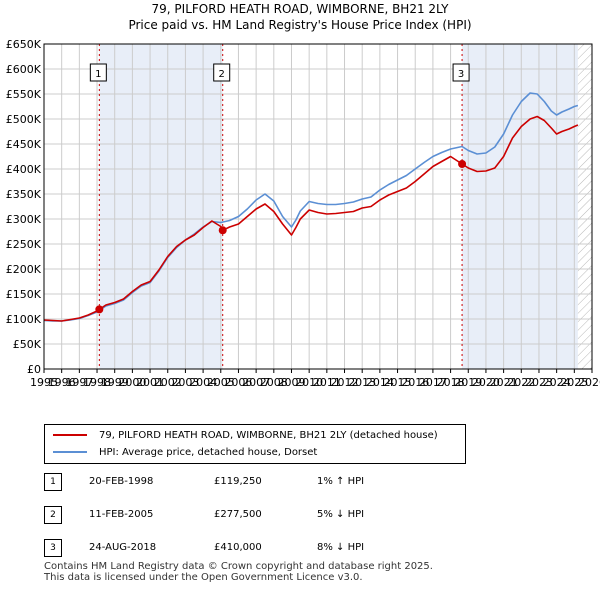 The width and height of the screenshot is (600, 590). Describe the element at coordinates (415, 382) in the screenshot. I see `x-tick-label: 2016` at that location.